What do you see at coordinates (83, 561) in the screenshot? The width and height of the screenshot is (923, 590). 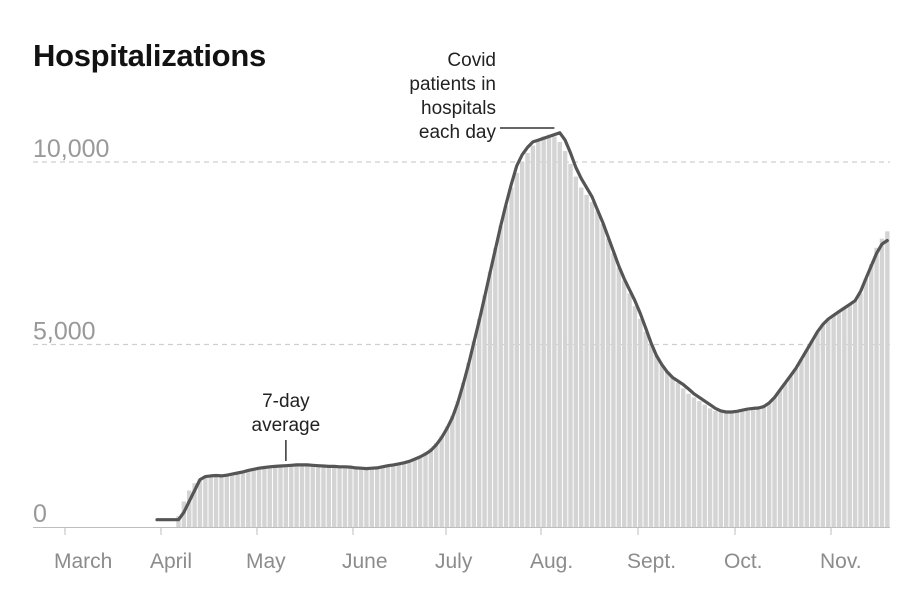 I see `x-tick-label: March` at bounding box center [83, 561].